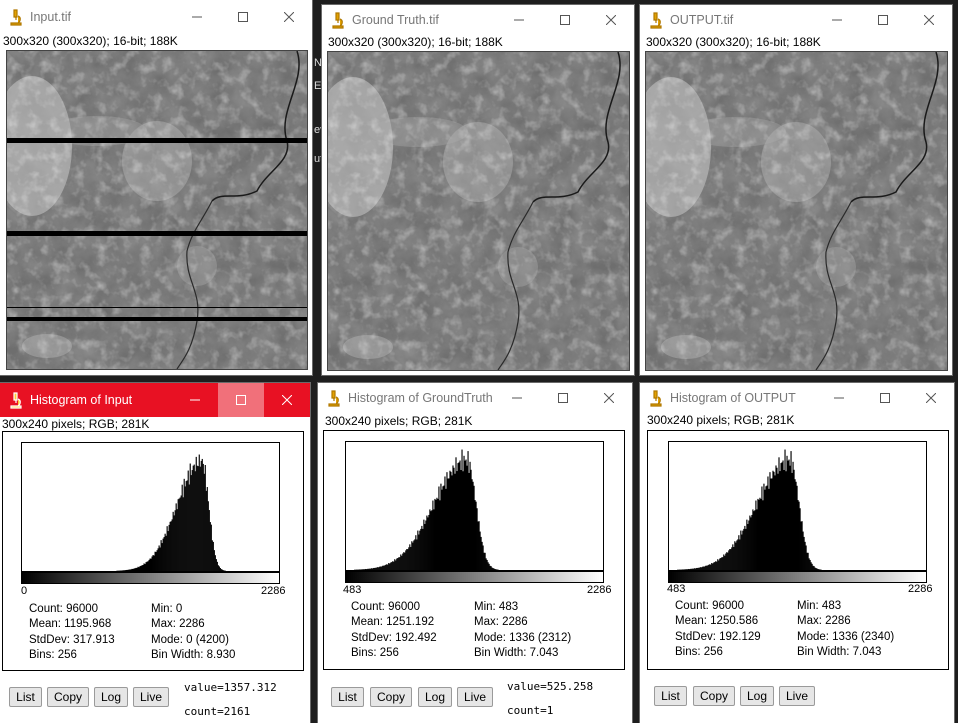 The width and height of the screenshot is (958, 723). I want to click on title-bar: Histogram of Input, so click(155, 400).